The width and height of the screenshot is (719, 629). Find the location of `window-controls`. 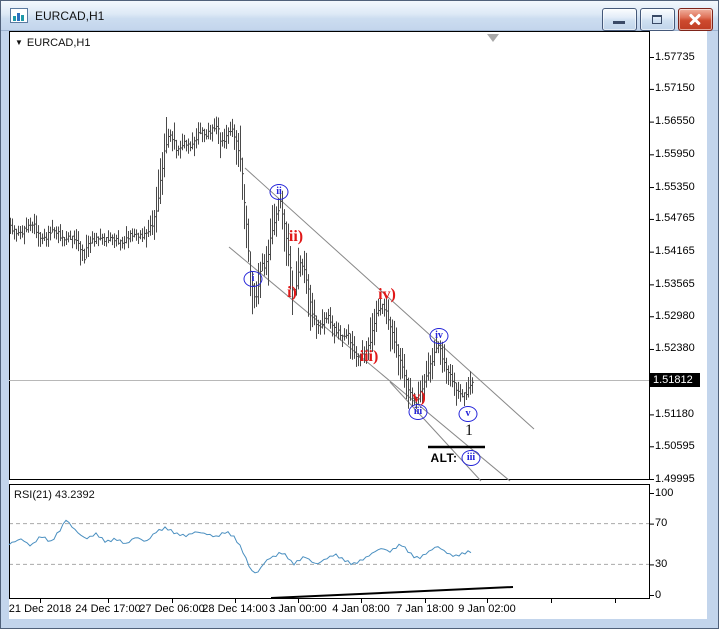

window-controls is located at coordinates (657, 19).